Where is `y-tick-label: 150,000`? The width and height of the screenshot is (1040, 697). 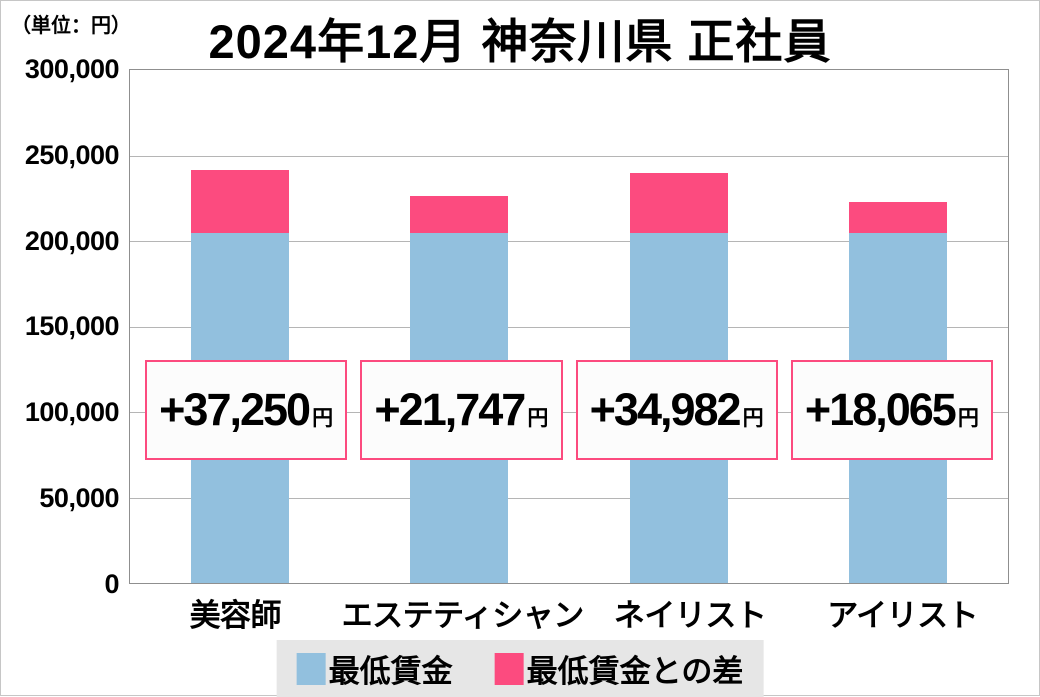
y-tick-label: 150,000 is located at coordinates (72, 326).